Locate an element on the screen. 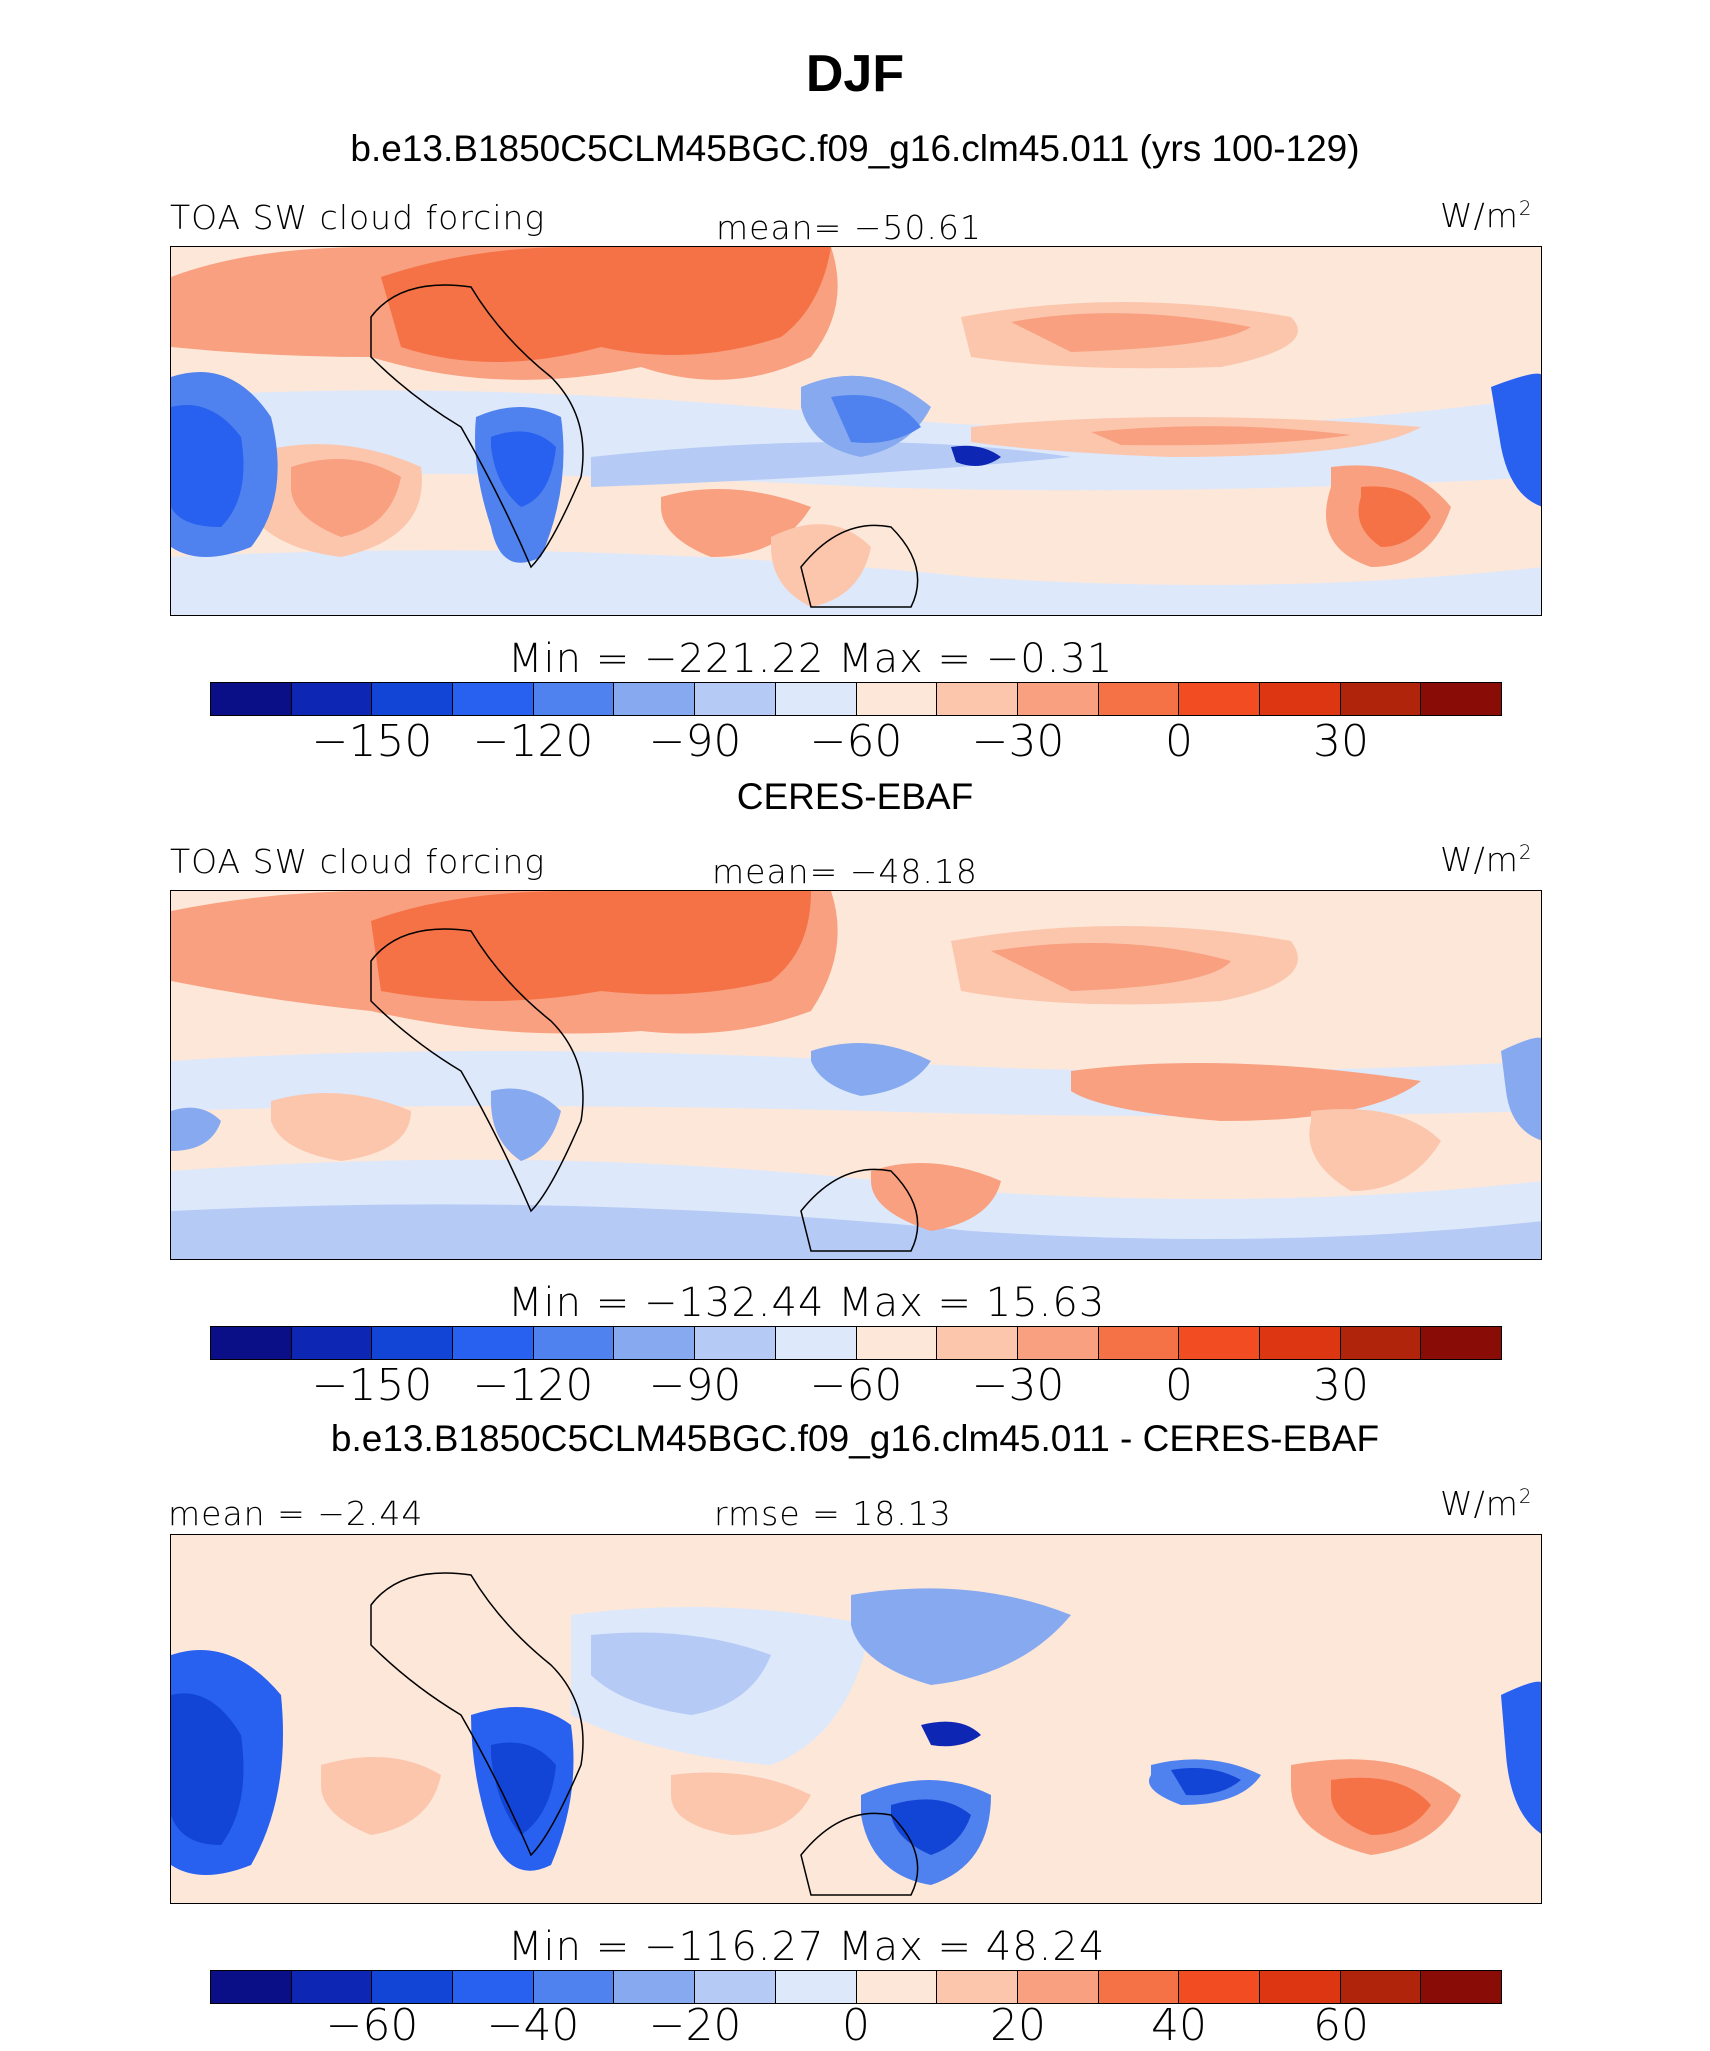 This screenshot has height=2051, width=1710. panel-3-tick-label: 60 is located at coordinates (1341, 2025).